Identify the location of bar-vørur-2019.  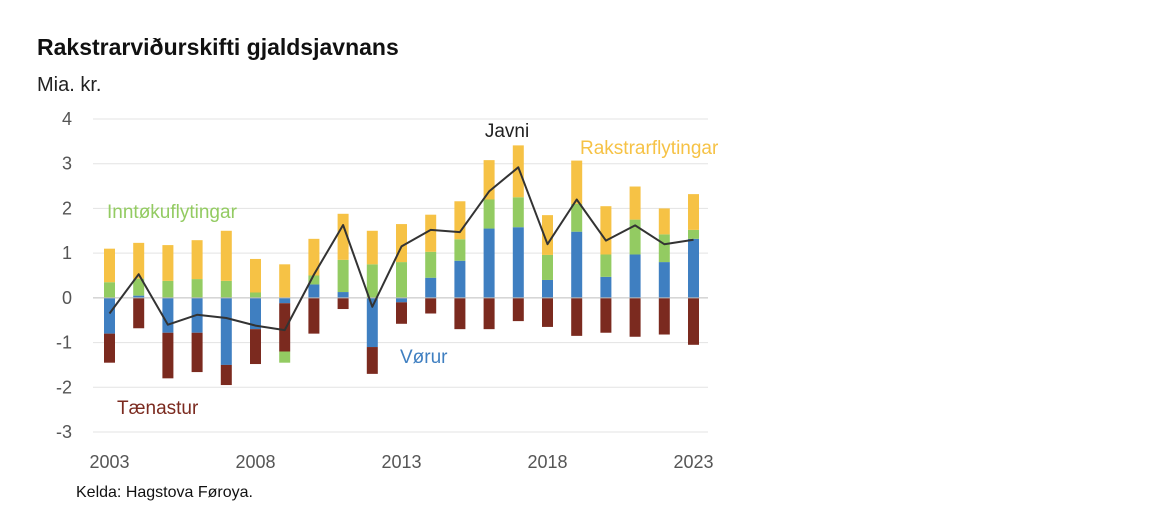
(577, 264).